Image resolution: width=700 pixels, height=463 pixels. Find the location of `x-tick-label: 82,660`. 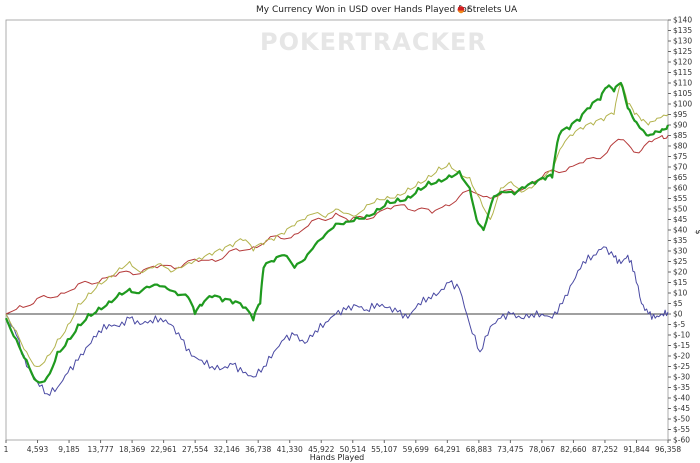

x-tick-label: 82,660 is located at coordinates (573, 449).